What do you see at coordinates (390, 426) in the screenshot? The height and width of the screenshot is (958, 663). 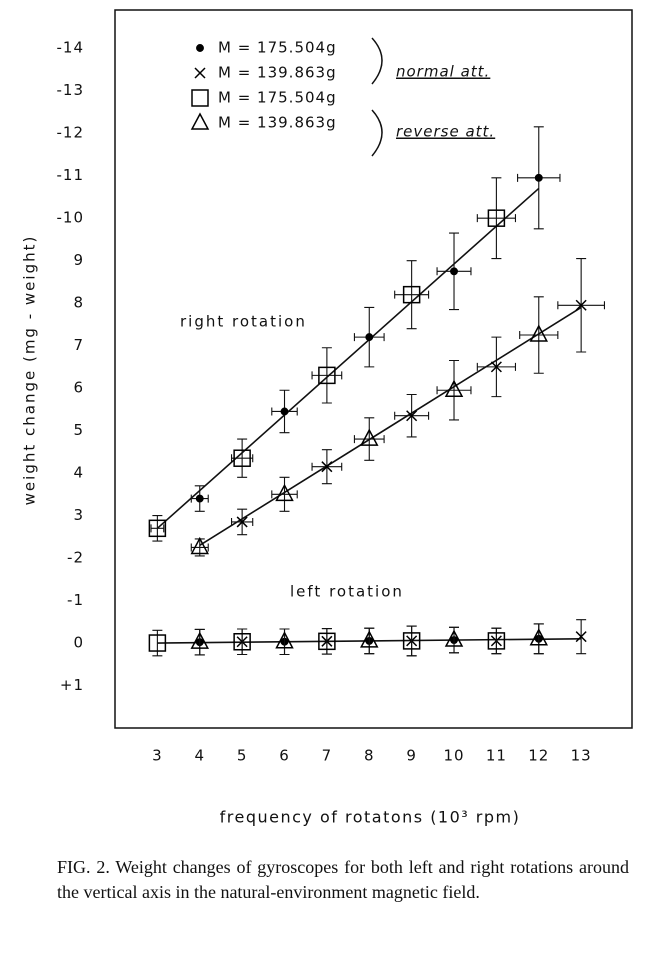 I see `fit-line` at bounding box center [390, 426].